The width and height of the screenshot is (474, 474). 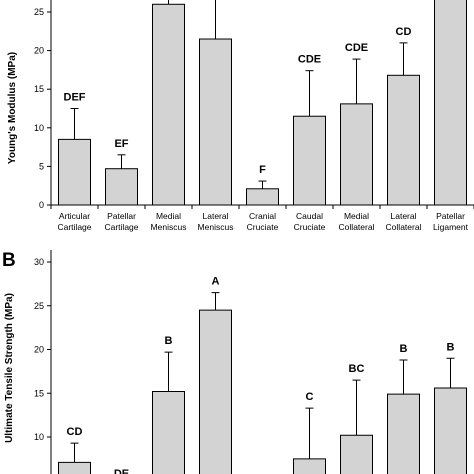 What do you see at coordinates (451, 347) in the screenshot?
I see `significance-label-9: B` at bounding box center [451, 347].